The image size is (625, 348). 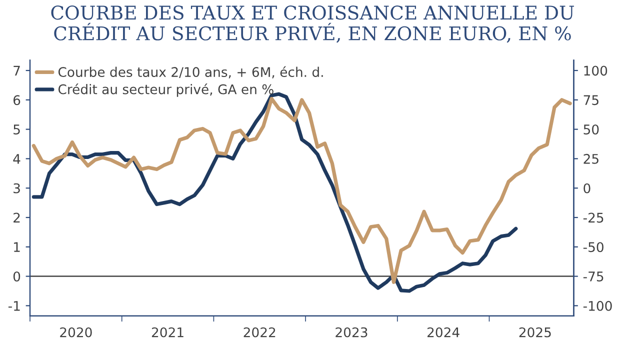 What do you see at coordinates (17, 247) in the screenshot?
I see `y-tick-label: 1` at bounding box center [17, 247].